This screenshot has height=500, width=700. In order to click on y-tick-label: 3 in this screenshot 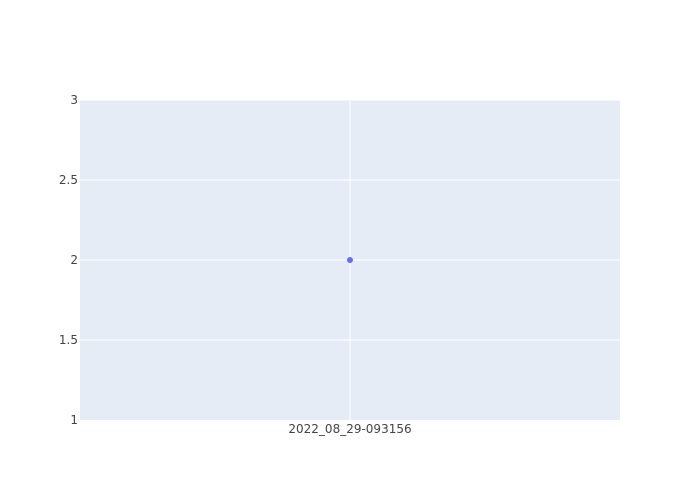, I will do `click(74, 100)`.